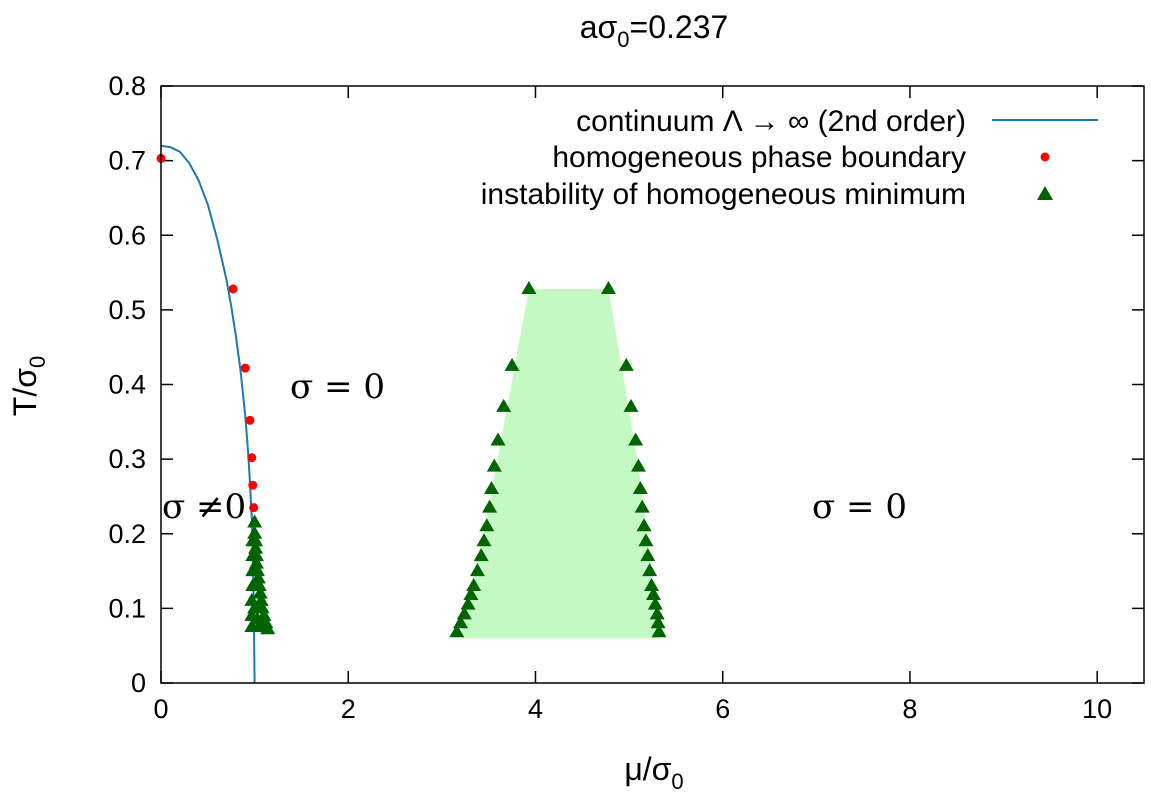 The image size is (1151, 792). I want to click on y-tick-label: 0, so click(138, 683).